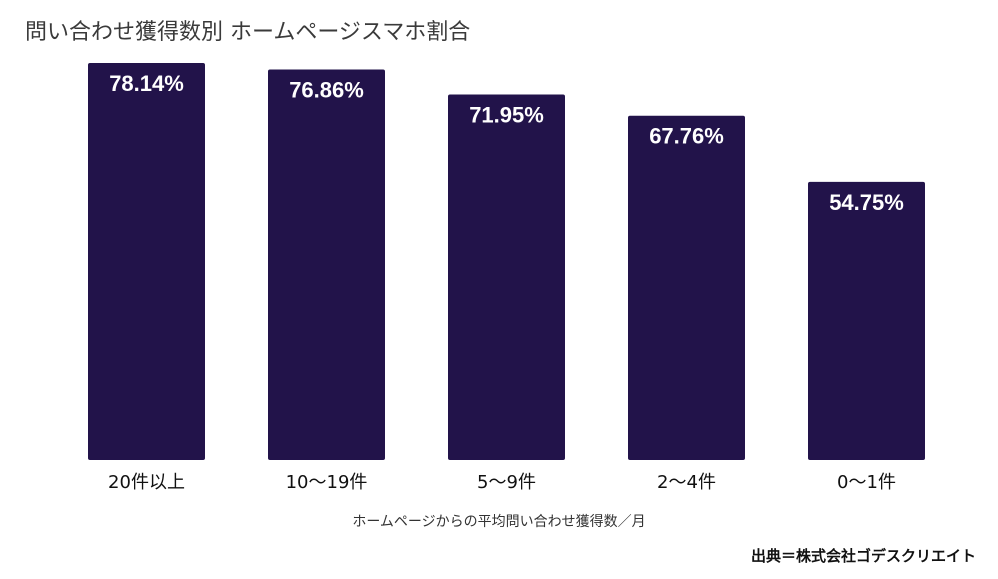 This screenshot has width=998, height=579. Describe the element at coordinates (506, 114) in the screenshot. I see `value-label-3: 71.95%` at that location.